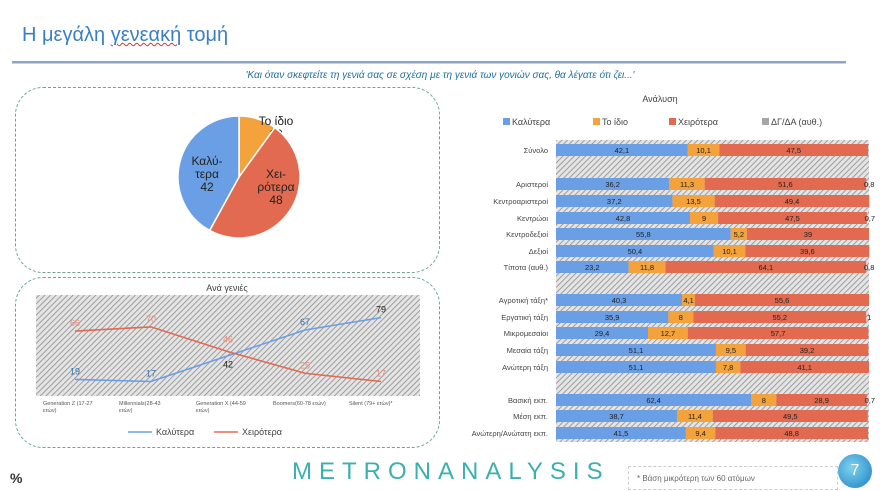  What do you see at coordinates (821, 400) in the screenshot?
I see `bar-data-label: 28,9` at bounding box center [821, 400].